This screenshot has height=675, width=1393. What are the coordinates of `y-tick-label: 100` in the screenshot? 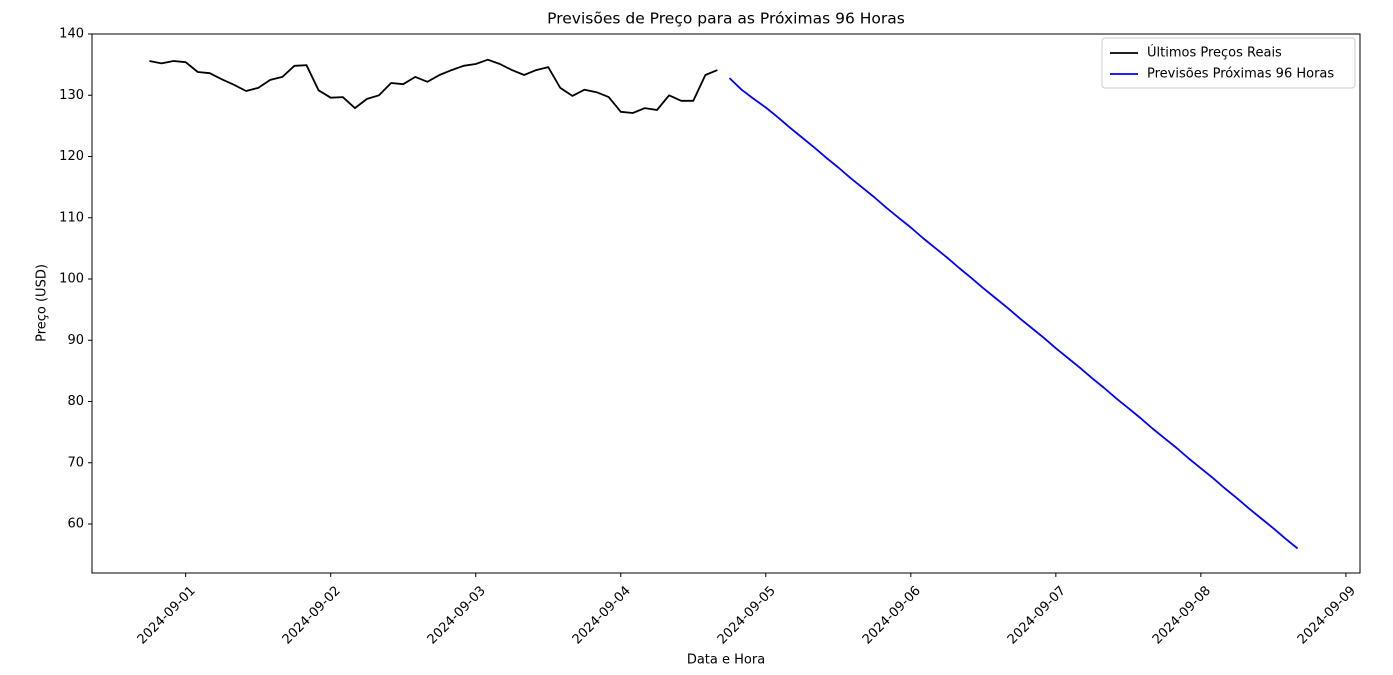 It's located at (71, 279).